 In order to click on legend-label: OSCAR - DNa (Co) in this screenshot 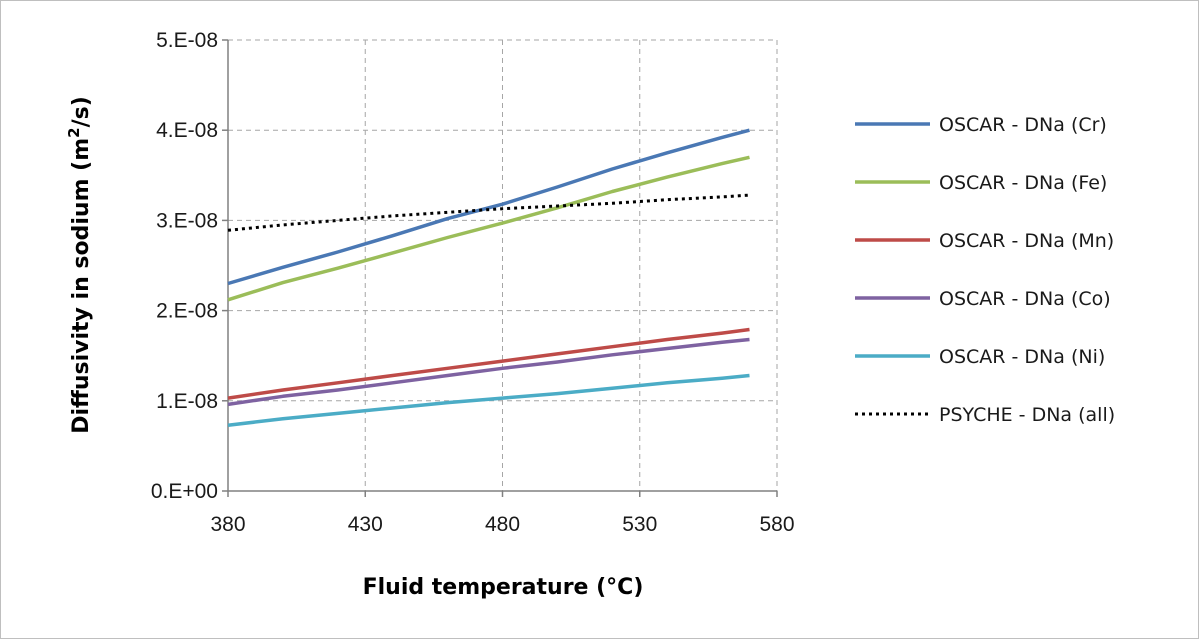, I will do `click(1025, 299)`.